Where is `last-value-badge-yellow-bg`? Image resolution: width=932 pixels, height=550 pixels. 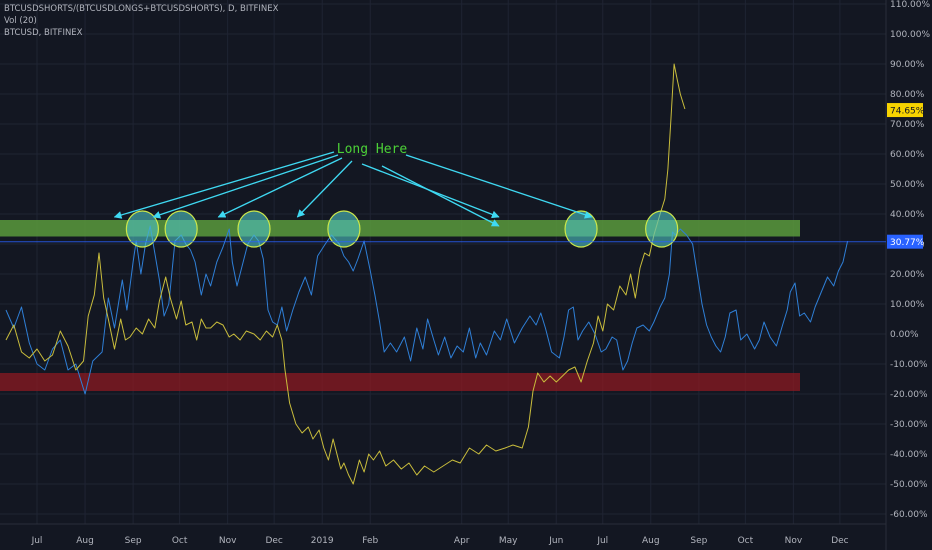
last-value-badge-yellow-bg is located at coordinates (905, 110).